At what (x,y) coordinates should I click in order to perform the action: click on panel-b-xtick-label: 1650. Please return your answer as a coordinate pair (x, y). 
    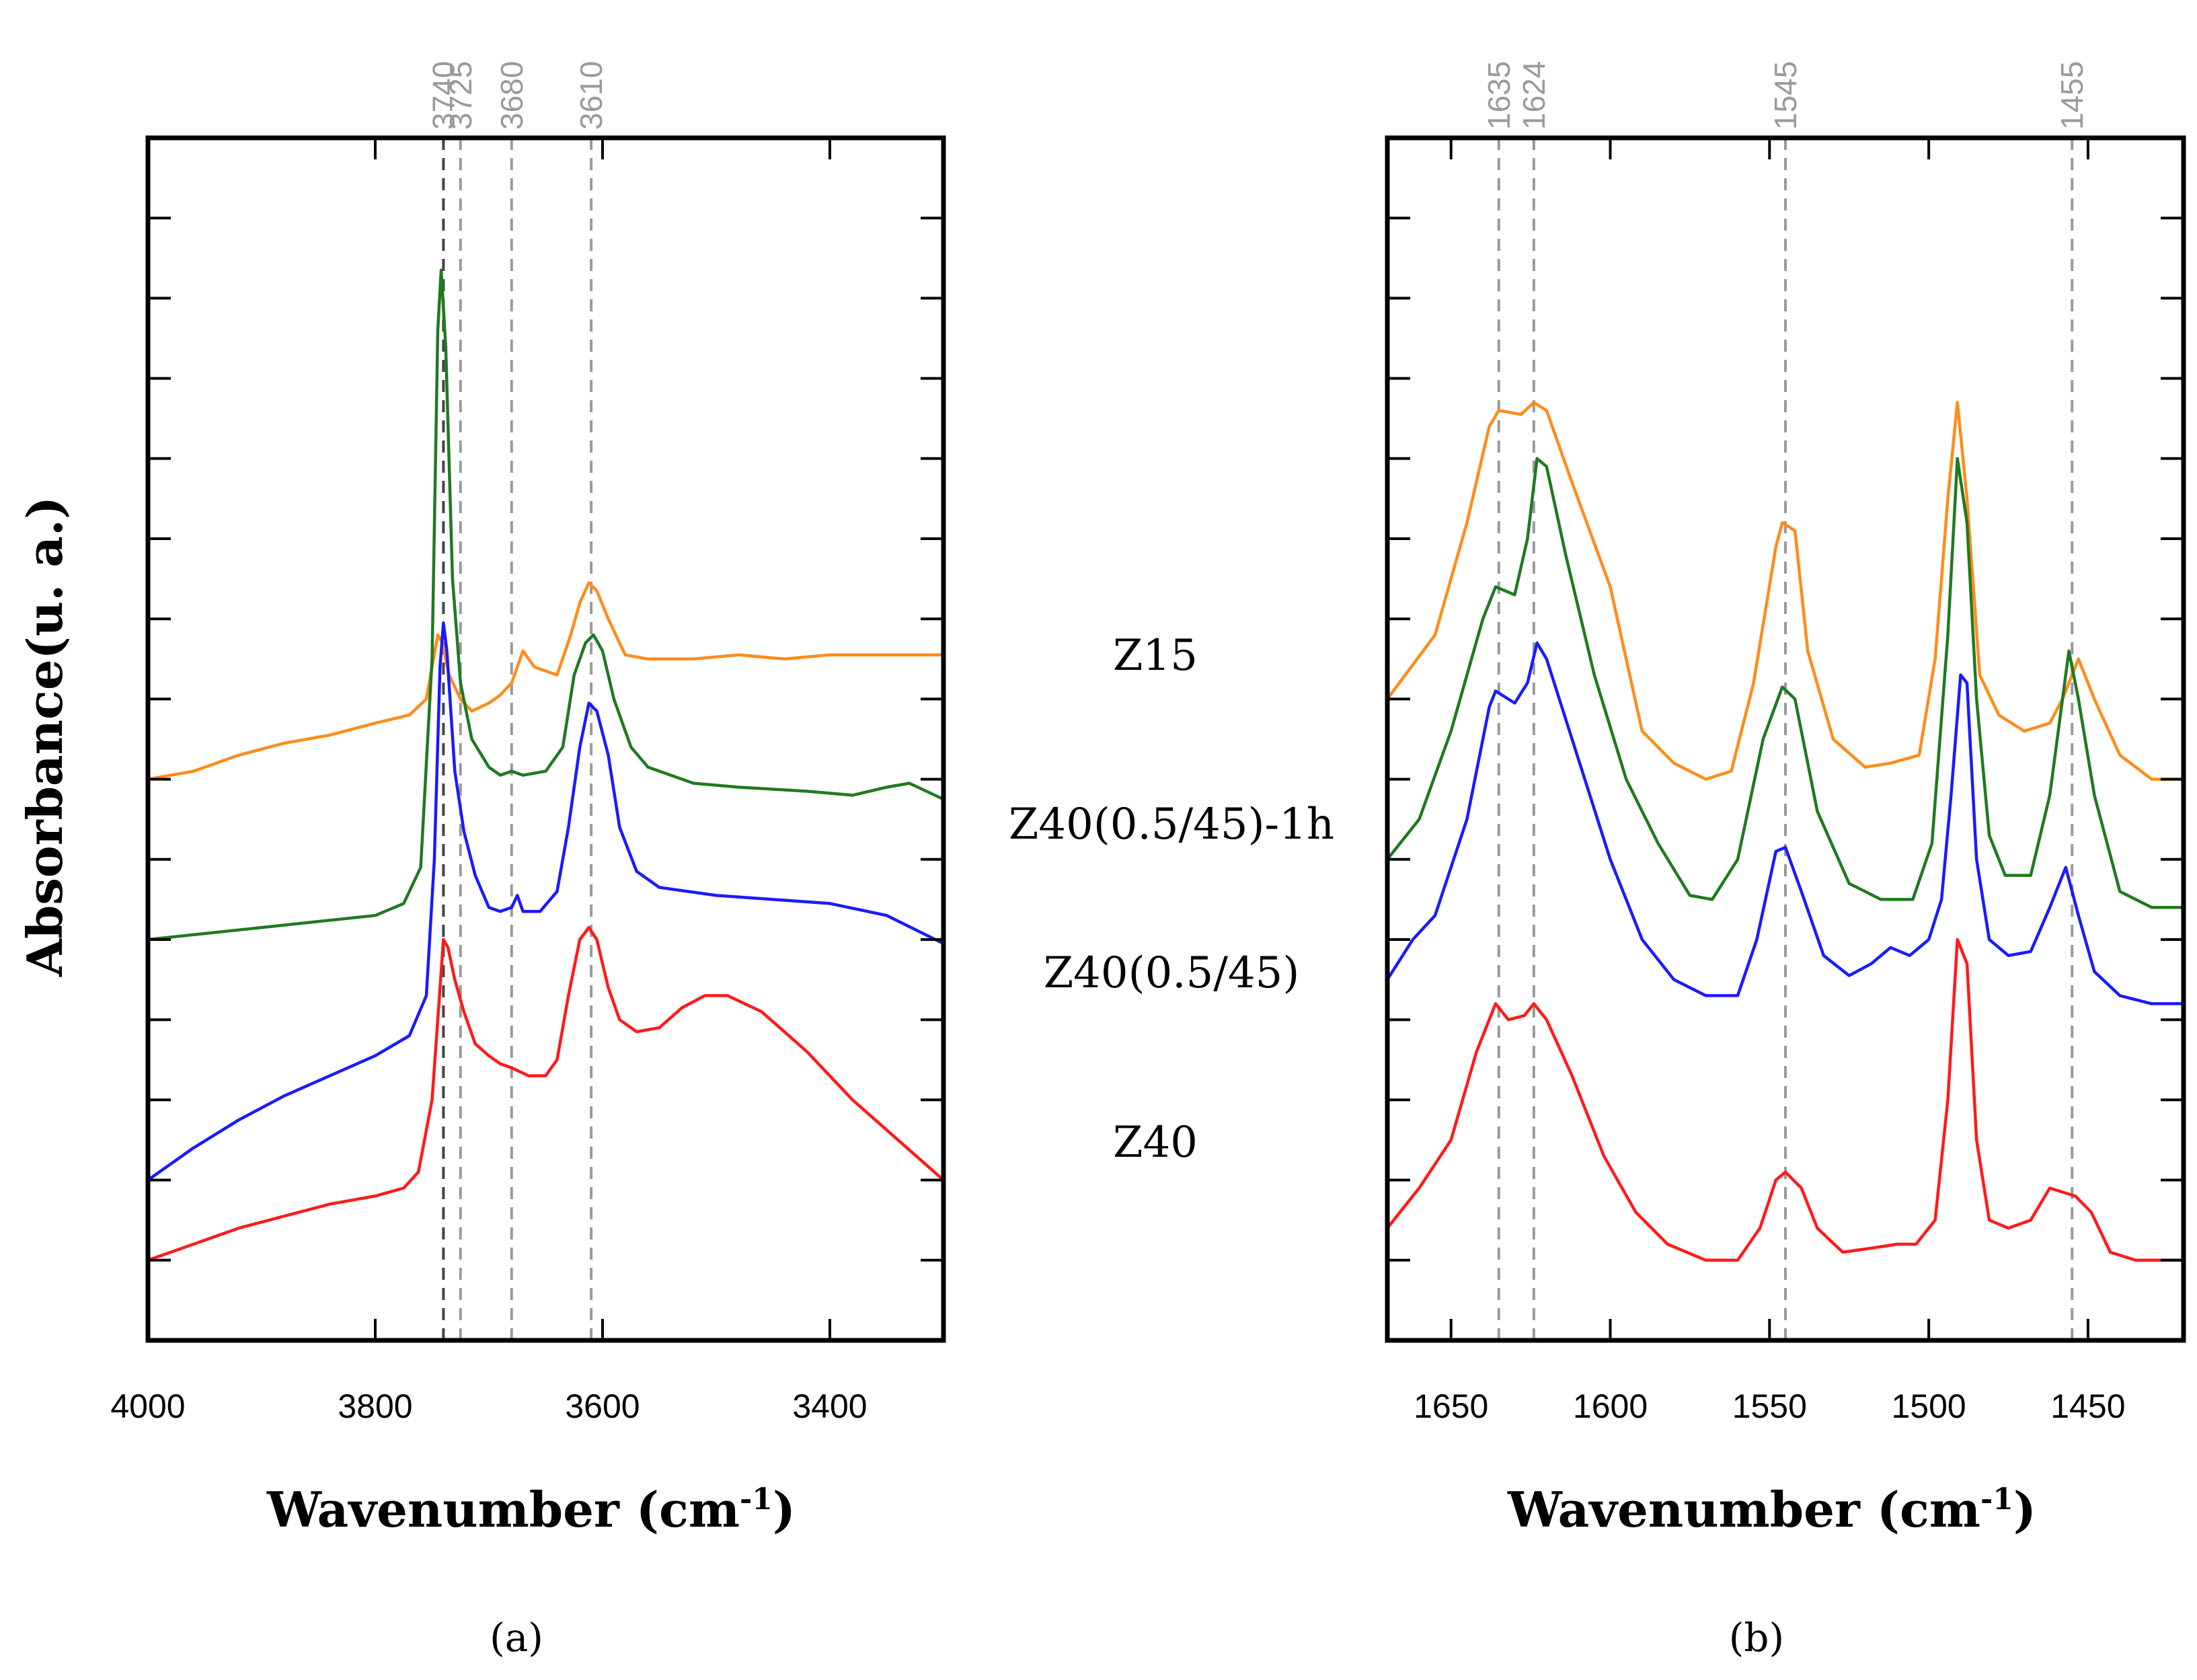
    Looking at the image, I should click on (1451, 1406).